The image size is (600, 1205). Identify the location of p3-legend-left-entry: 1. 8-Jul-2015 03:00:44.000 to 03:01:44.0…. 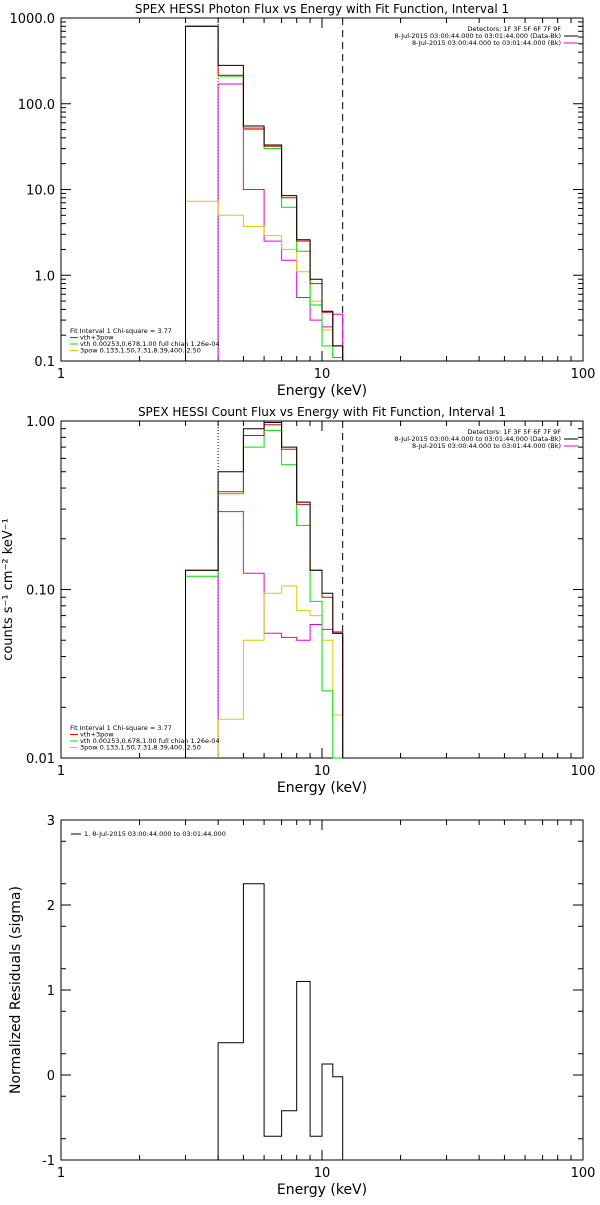
(155, 834).